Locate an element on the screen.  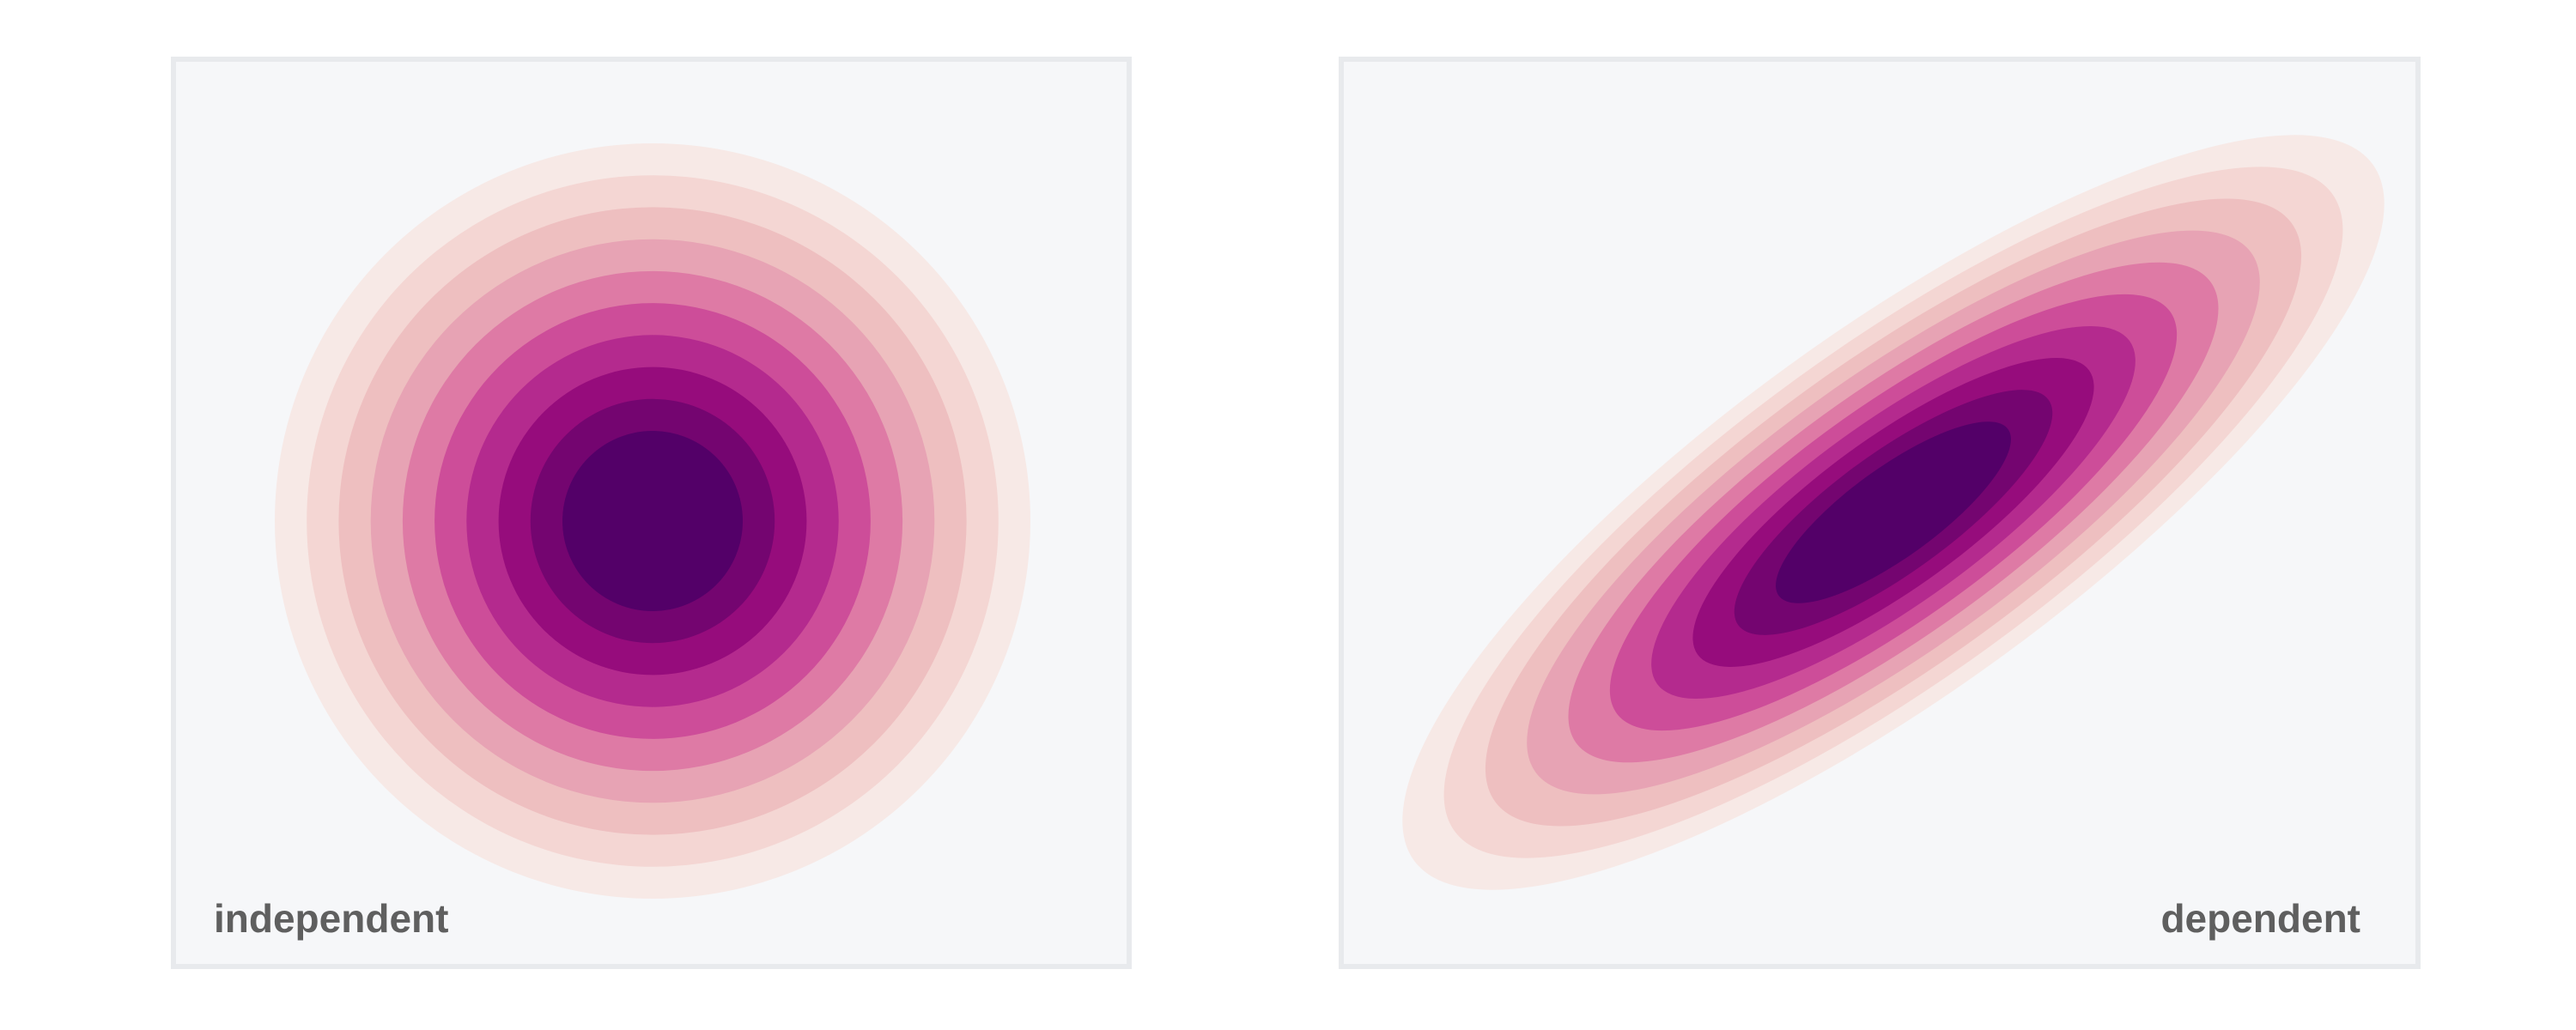
independent-label: independent is located at coordinates (332, 918).